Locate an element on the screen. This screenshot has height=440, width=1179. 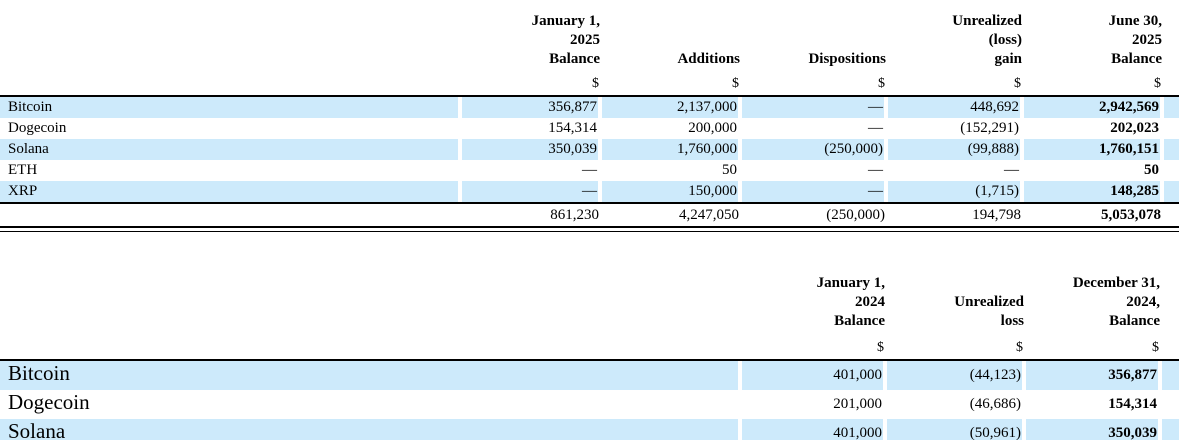
cell-jan1-balance: 356,877 is located at coordinates (529, 107).